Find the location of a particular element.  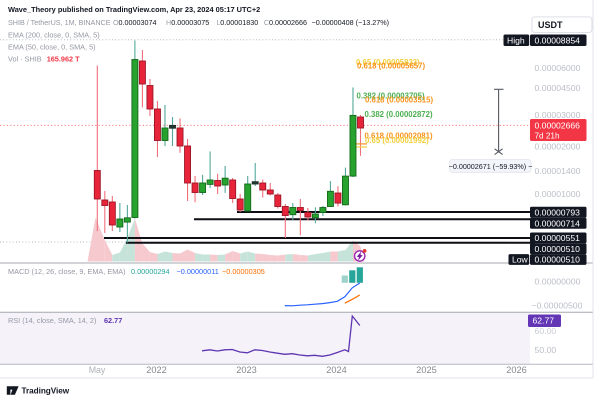

svg-text: H is located at coordinates (168, 22).